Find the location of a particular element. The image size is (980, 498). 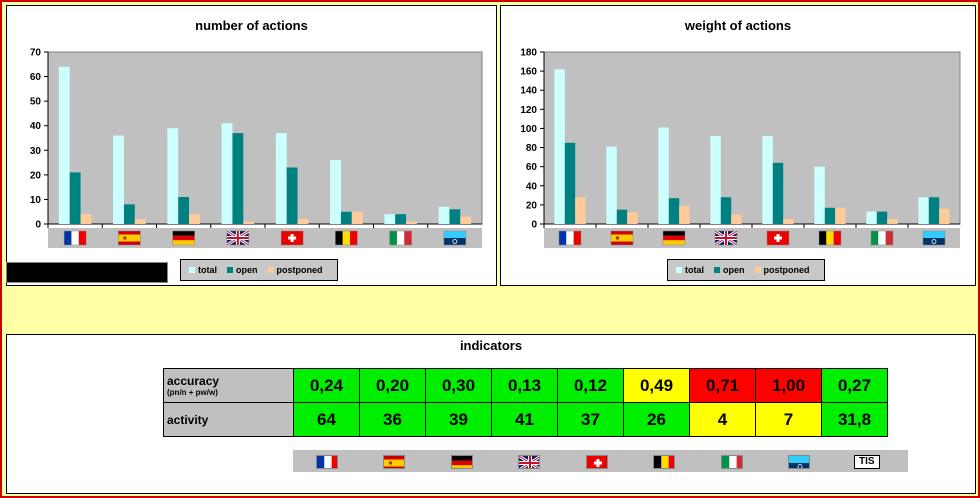

activity-label-cell: activity is located at coordinates (228, 419).